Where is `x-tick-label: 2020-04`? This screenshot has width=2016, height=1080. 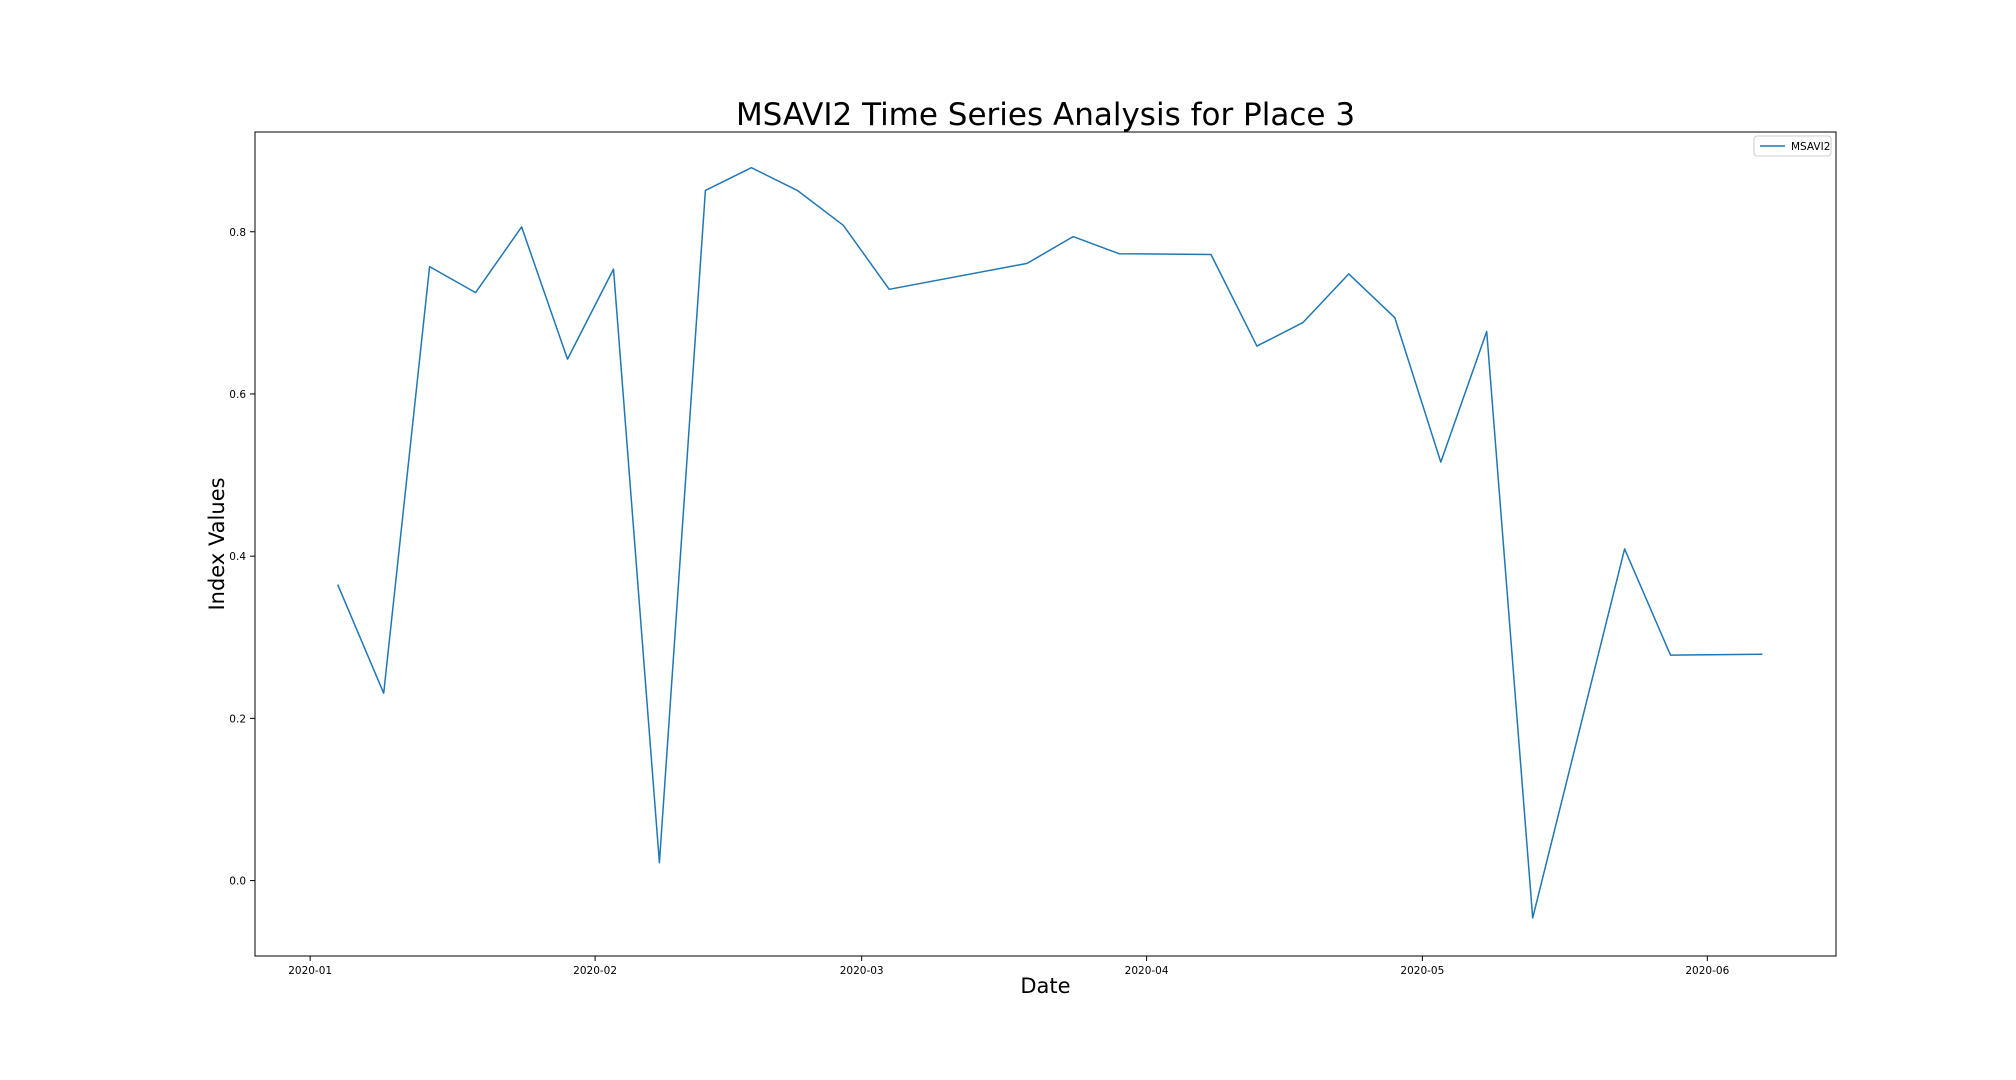
x-tick-label: 2020-04 is located at coordinates (1147, 971).